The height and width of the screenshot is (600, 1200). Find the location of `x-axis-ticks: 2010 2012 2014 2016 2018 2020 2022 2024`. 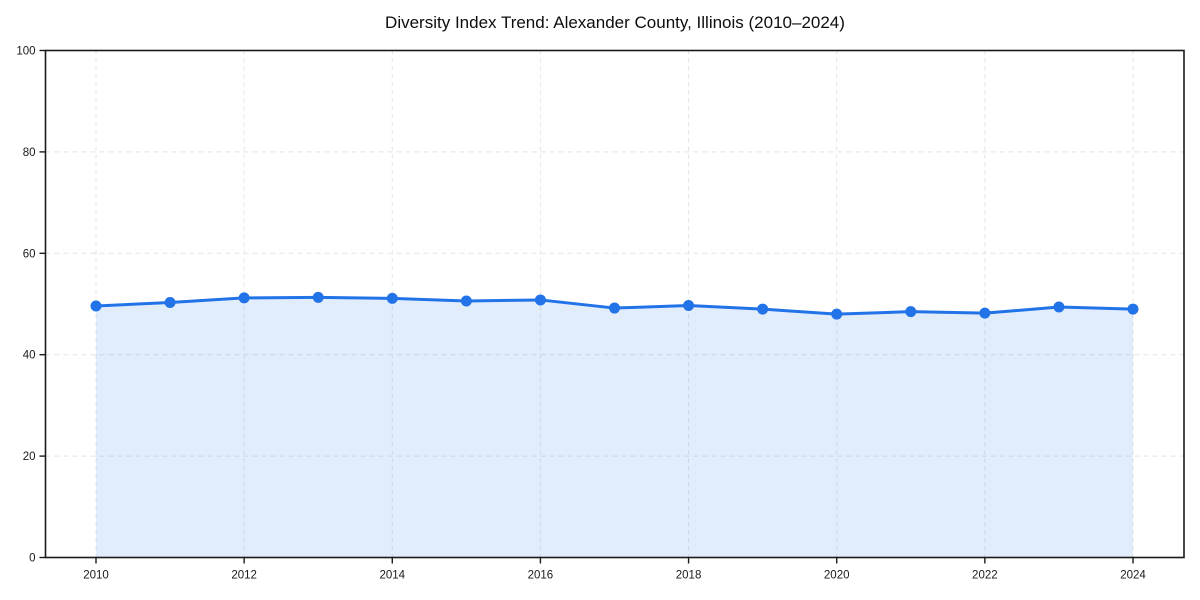

x-axis-ticks: 2010 2012 2014 2016 2018 2020 2022 2024 is located at coordinates (614, 569).